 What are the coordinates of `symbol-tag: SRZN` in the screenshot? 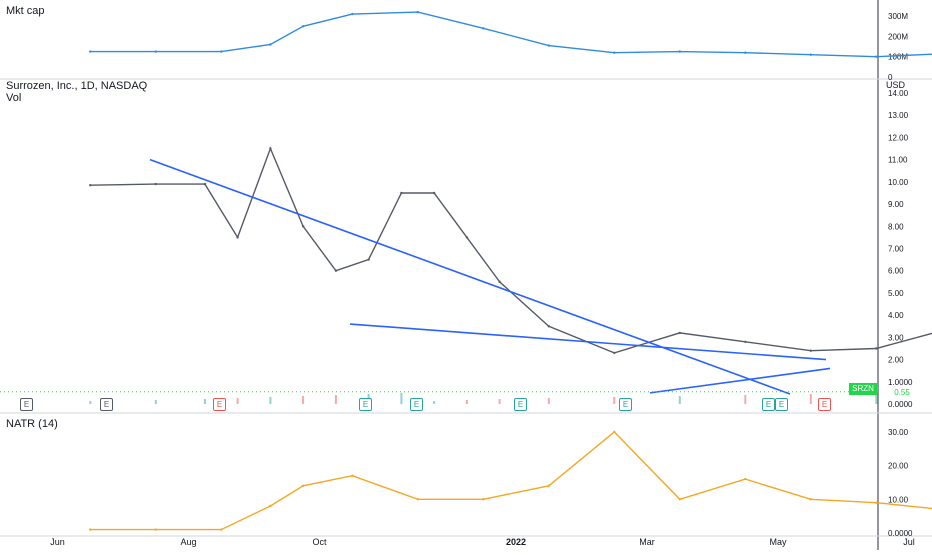 It's located at (863, 388).